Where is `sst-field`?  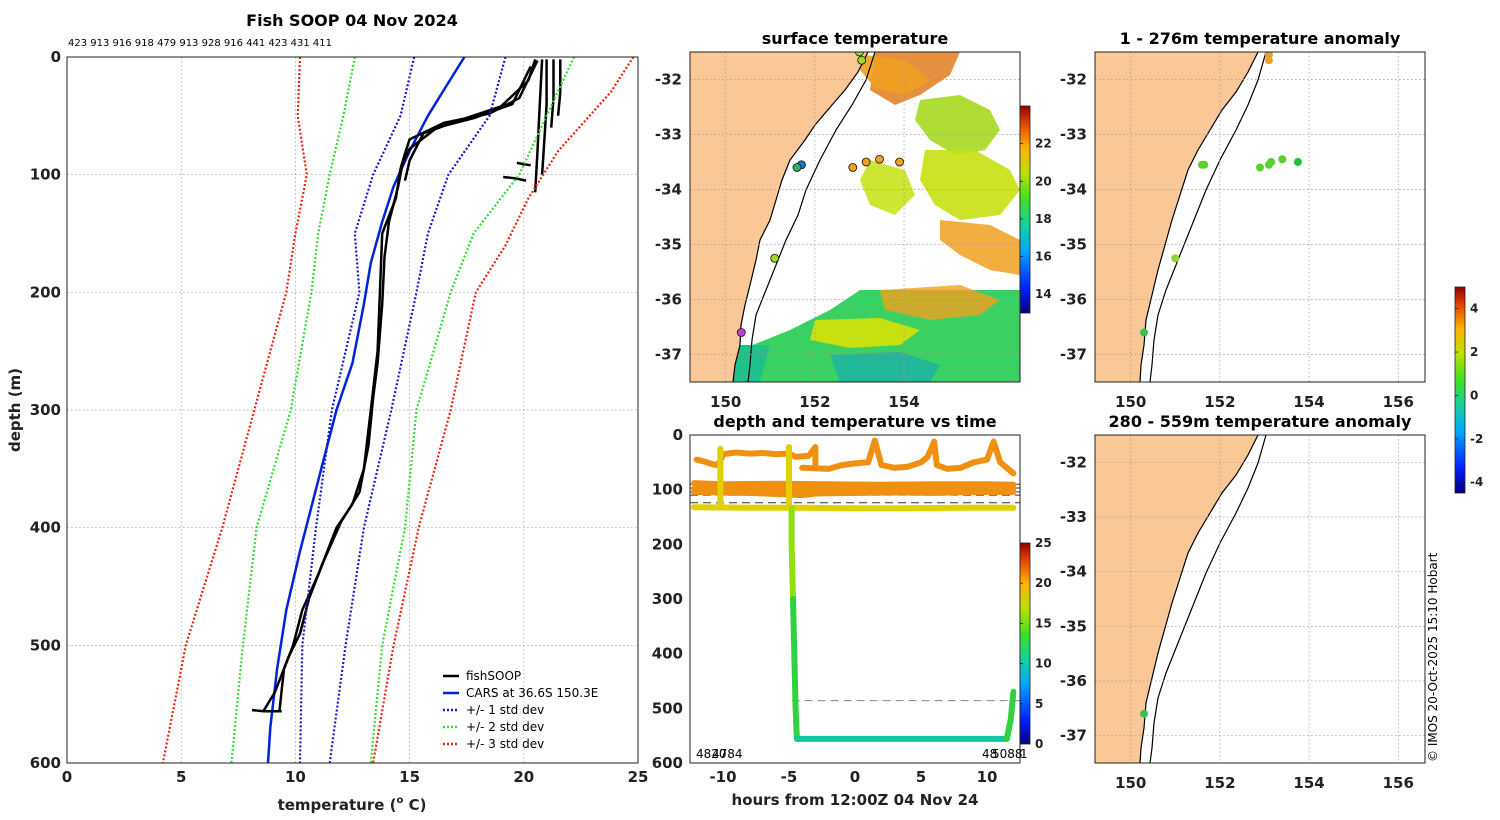
sst-field is located at coordinates (870, 217).